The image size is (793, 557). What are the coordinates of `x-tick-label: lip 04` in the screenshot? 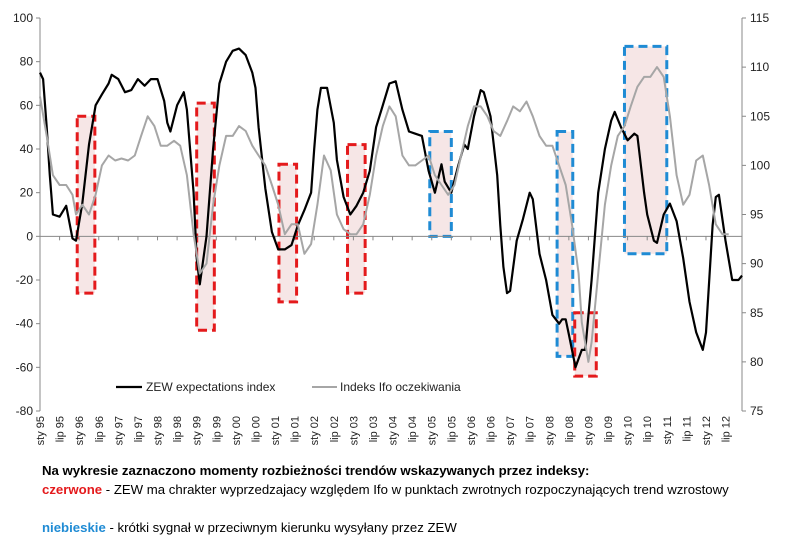 It's located at (413, 429).